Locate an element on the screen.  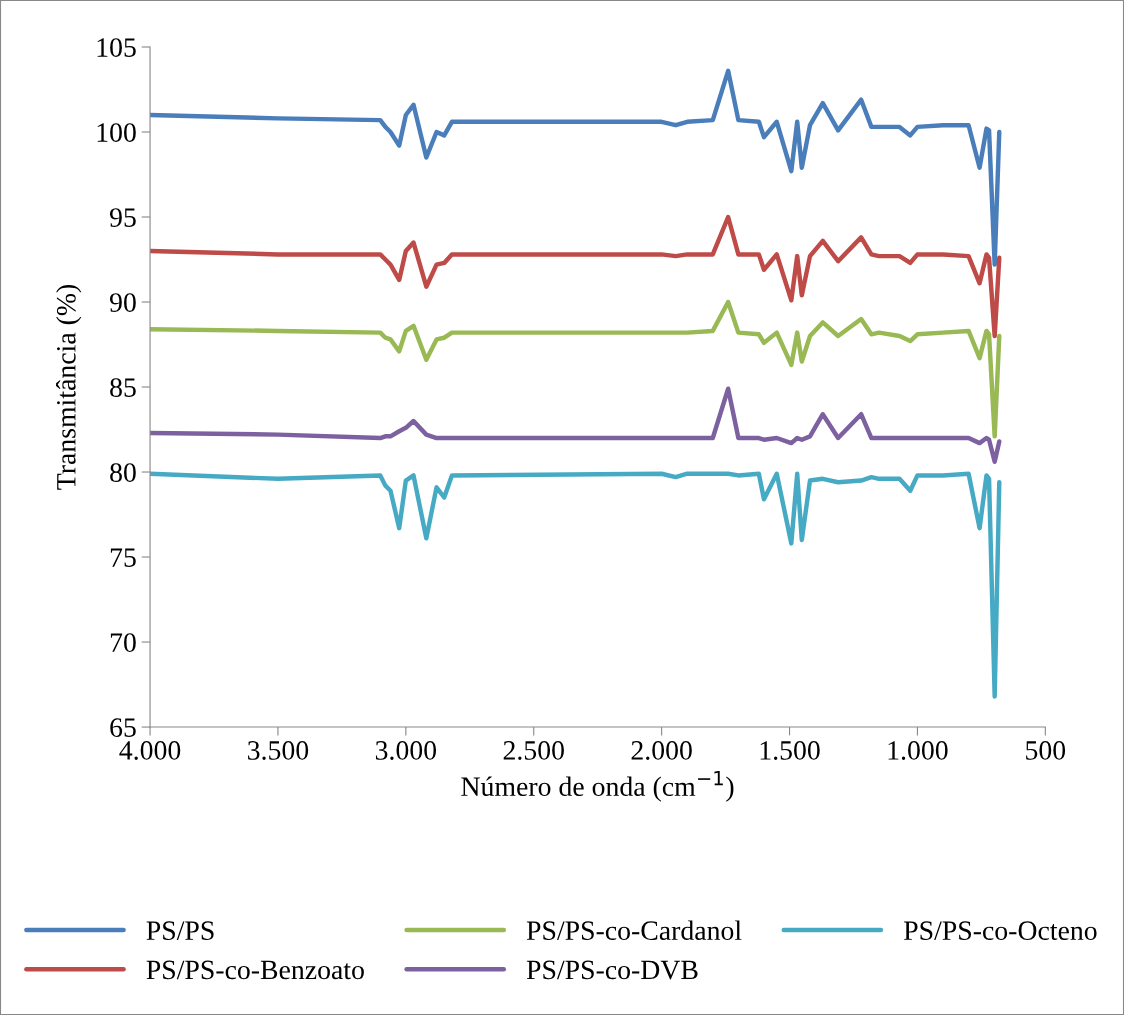
legend-label: PS/PS-co-Octeno is located at coordinates (1000, 931).